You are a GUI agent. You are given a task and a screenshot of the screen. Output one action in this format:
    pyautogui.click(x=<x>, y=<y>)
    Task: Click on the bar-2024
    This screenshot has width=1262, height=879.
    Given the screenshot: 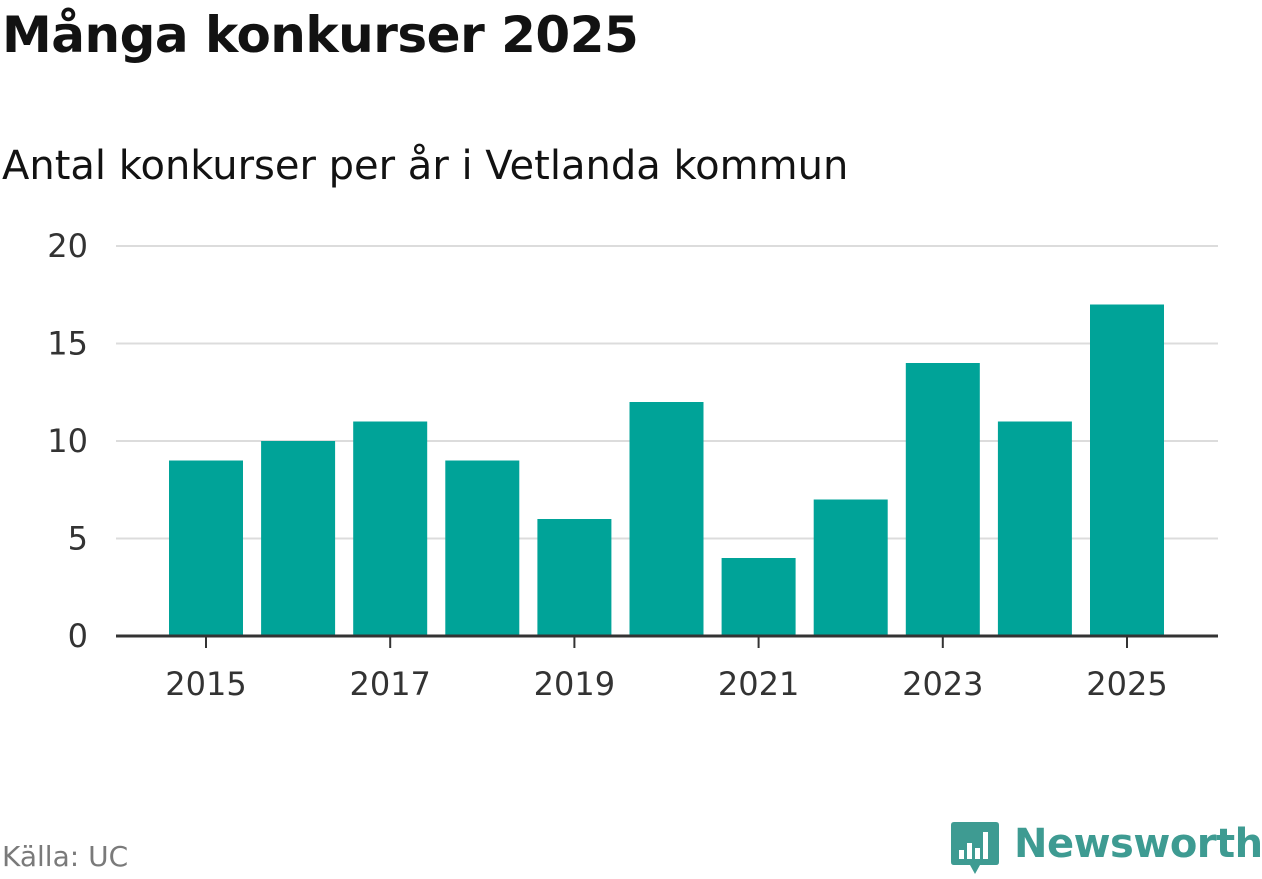 What is the action you would take?
    pyautogui.click(x=1034, y=528)
    